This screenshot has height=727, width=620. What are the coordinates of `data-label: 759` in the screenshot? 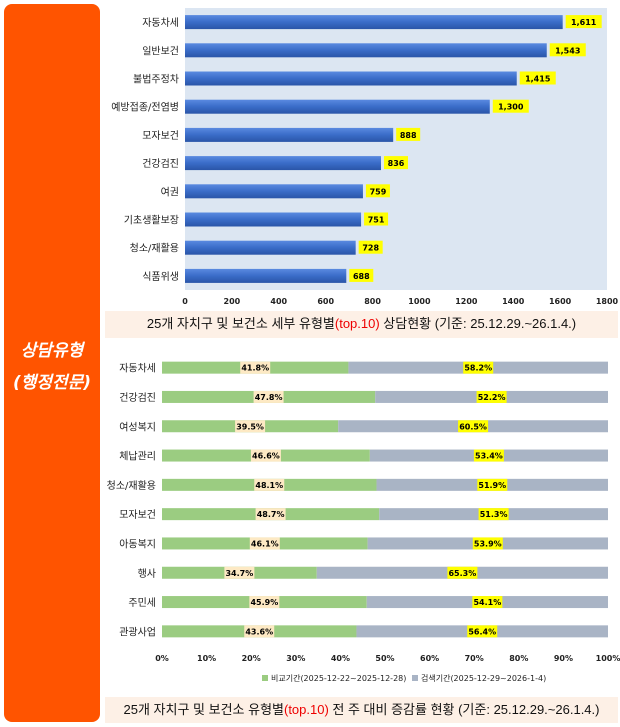 It's located at (378, 191).